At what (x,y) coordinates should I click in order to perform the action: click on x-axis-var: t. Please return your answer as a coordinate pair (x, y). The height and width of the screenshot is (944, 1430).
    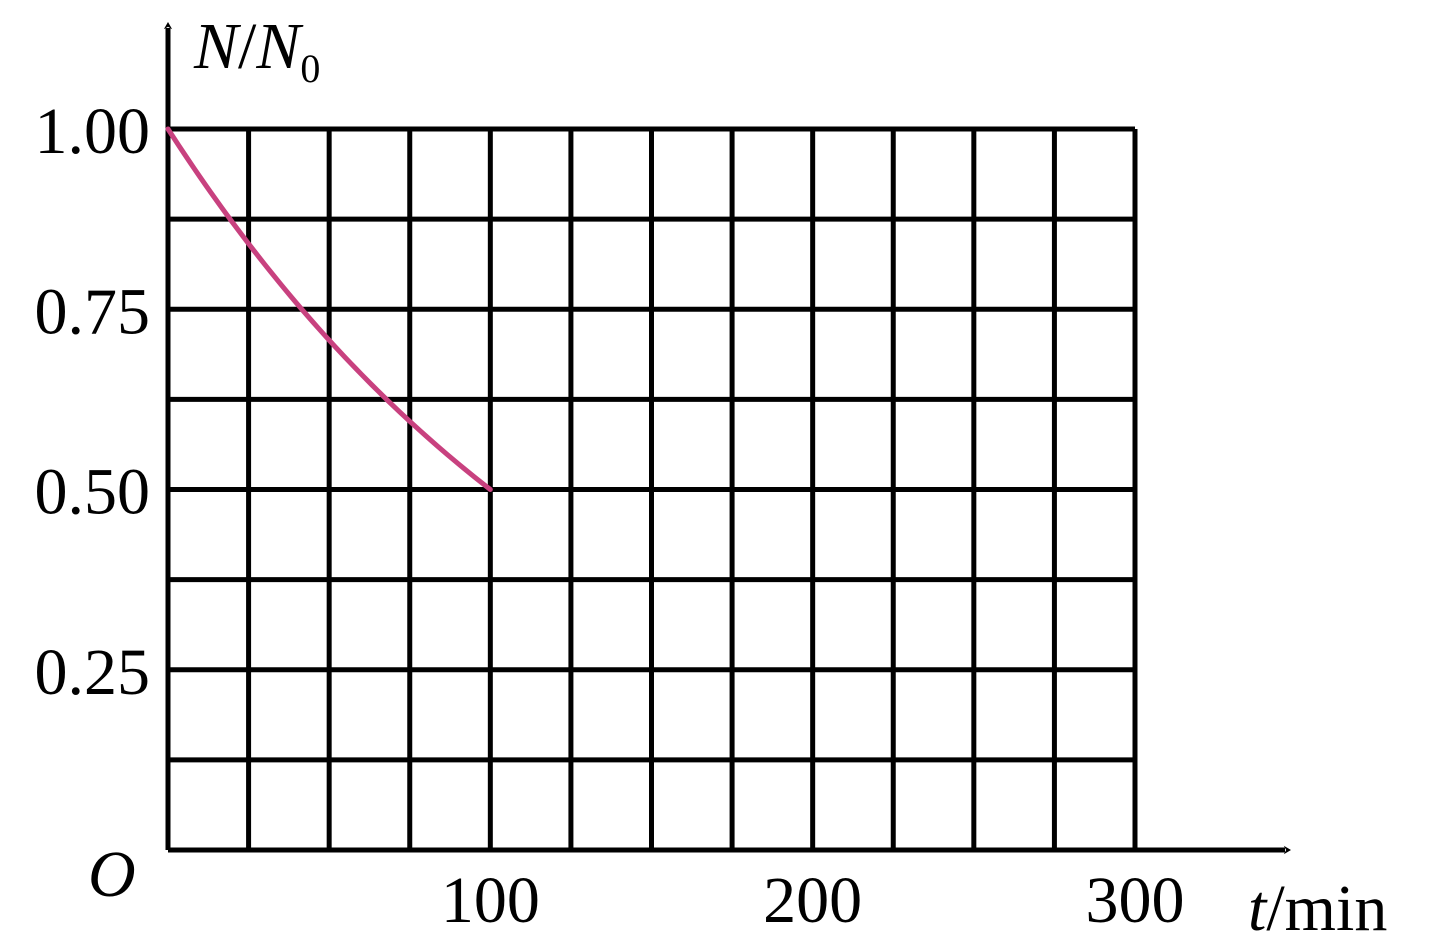
    Looking at the image, I should click on (1258, 908).